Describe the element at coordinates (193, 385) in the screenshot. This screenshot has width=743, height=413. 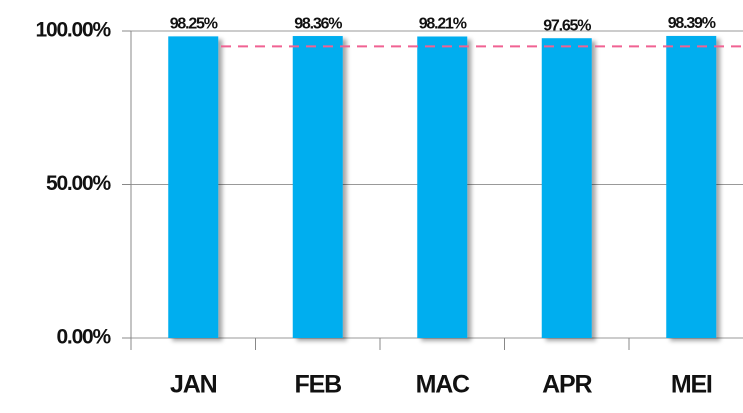
I see `x-tick-label: JAN` at that location.